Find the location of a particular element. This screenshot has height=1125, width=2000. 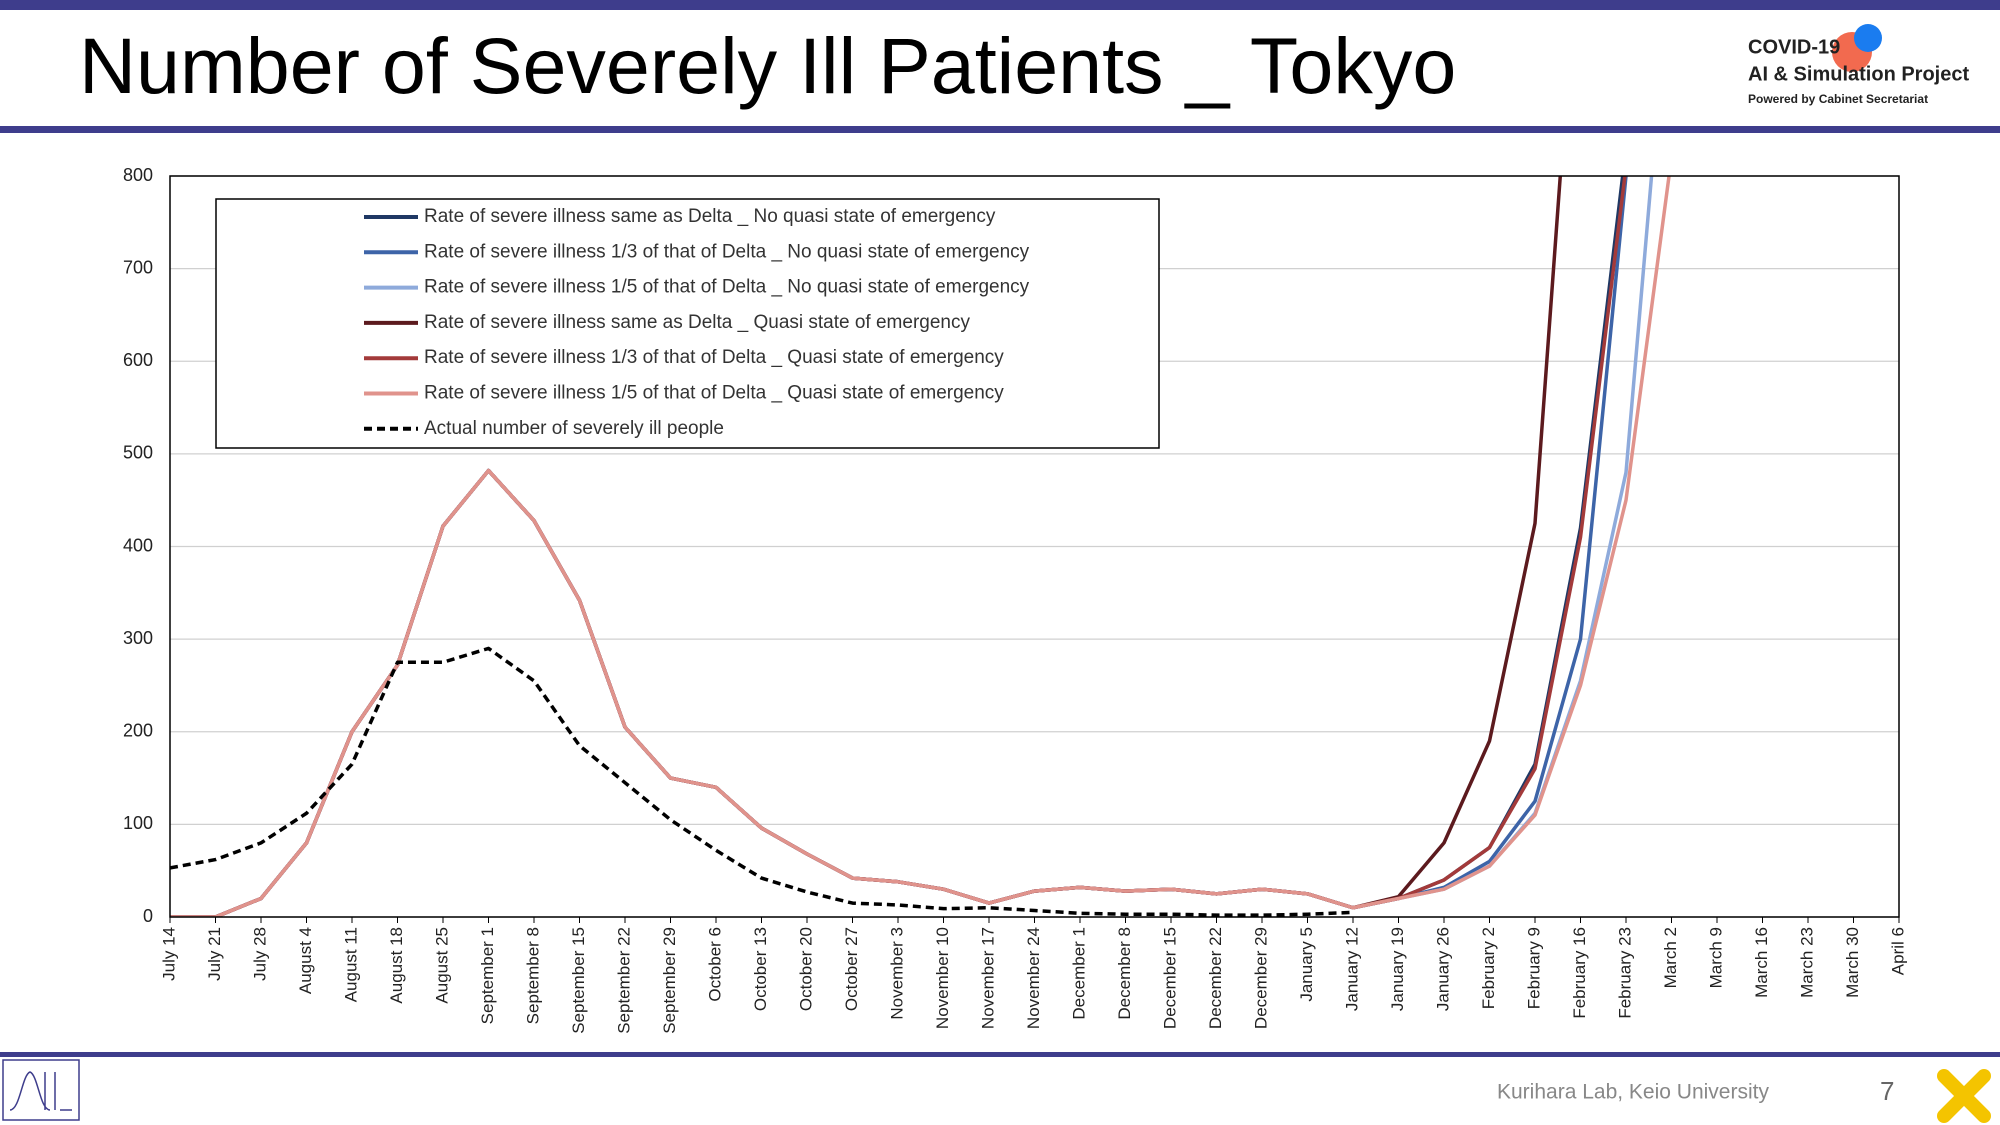

x-tick-label: February 23 is located at coordinates (1624, 973).